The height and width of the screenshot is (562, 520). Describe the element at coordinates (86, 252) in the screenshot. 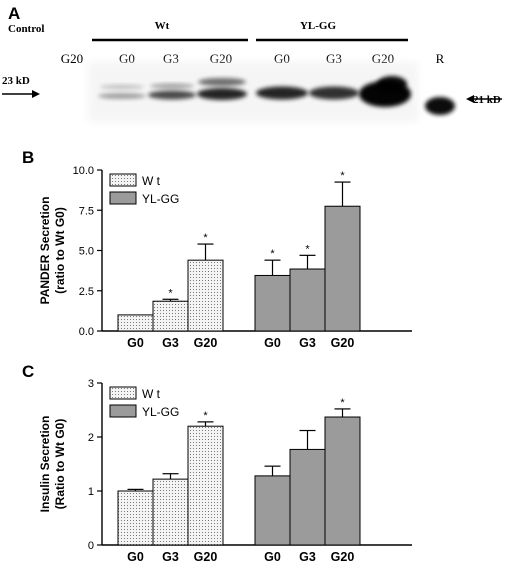

I see `y-tick-label: 5.0` at that location.